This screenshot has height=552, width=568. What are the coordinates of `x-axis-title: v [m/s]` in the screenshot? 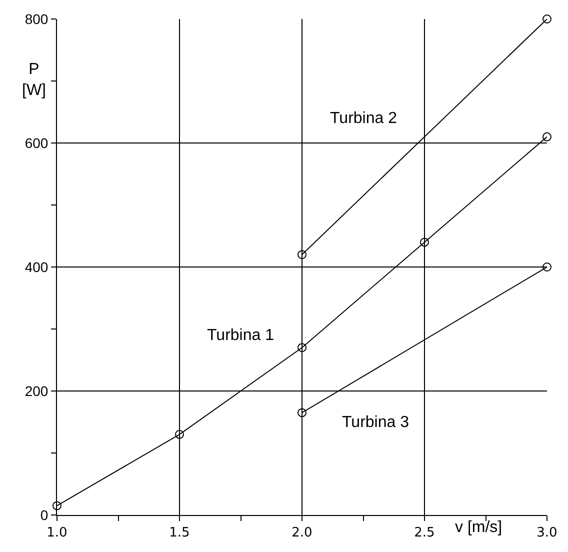 It's located at (478, 527).